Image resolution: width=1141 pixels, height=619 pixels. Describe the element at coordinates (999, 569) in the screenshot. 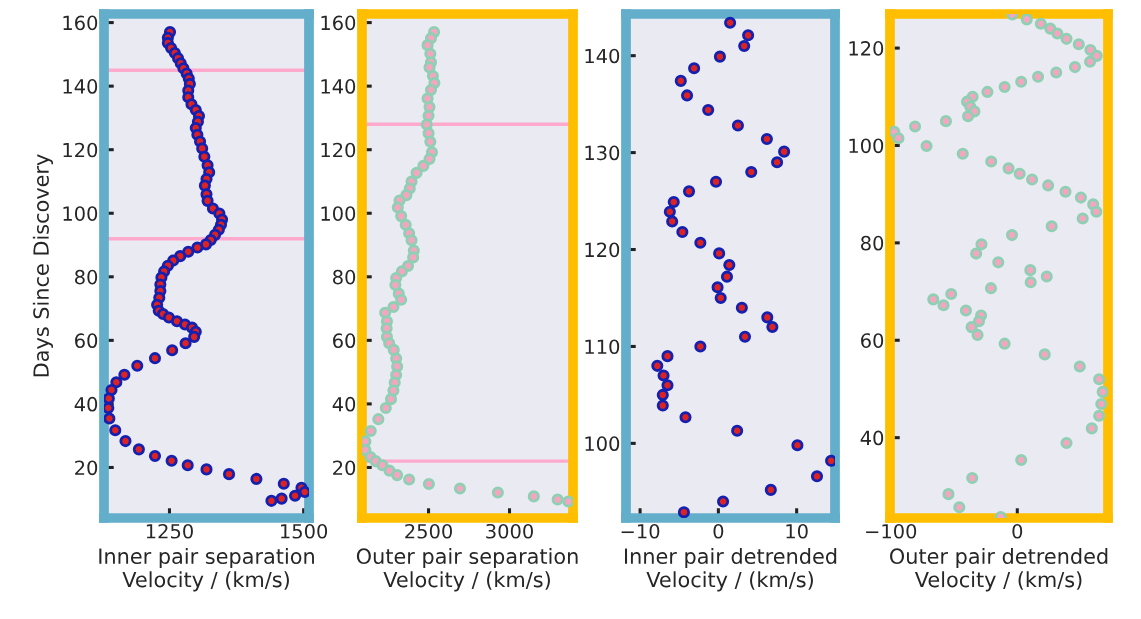

I see `x-axis-title: Outer pair detrended Velocity / (km/s)` at that location.